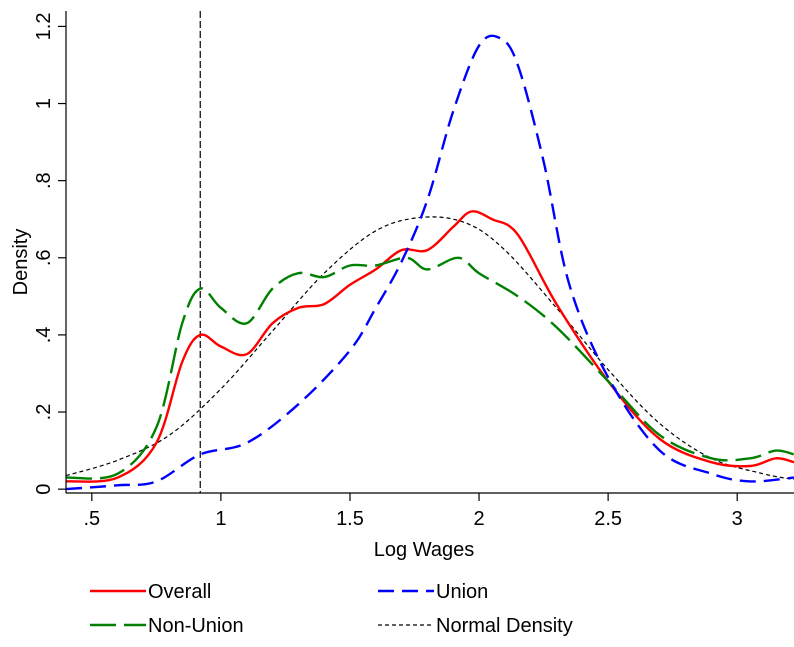 This screenshot has height=647, width=794. What do you see at coordinates (462, 592) in the screenshot?
I see `legend-label: Union` at bounding box center [462, 592].